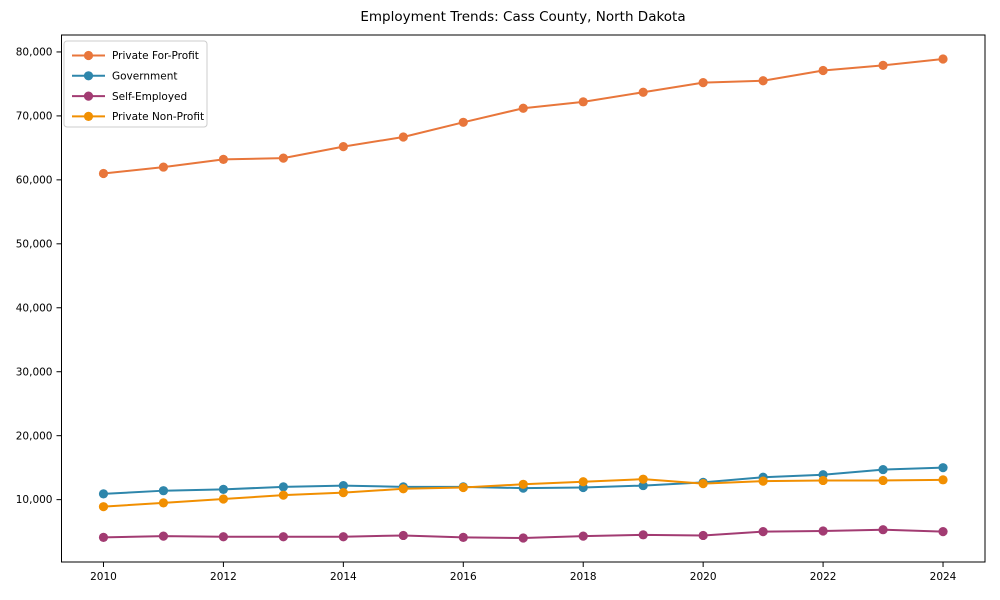 This screenshot has width=1000, height=600. I want to click on data-point-private-for-profit-2022, so click(823, 70).